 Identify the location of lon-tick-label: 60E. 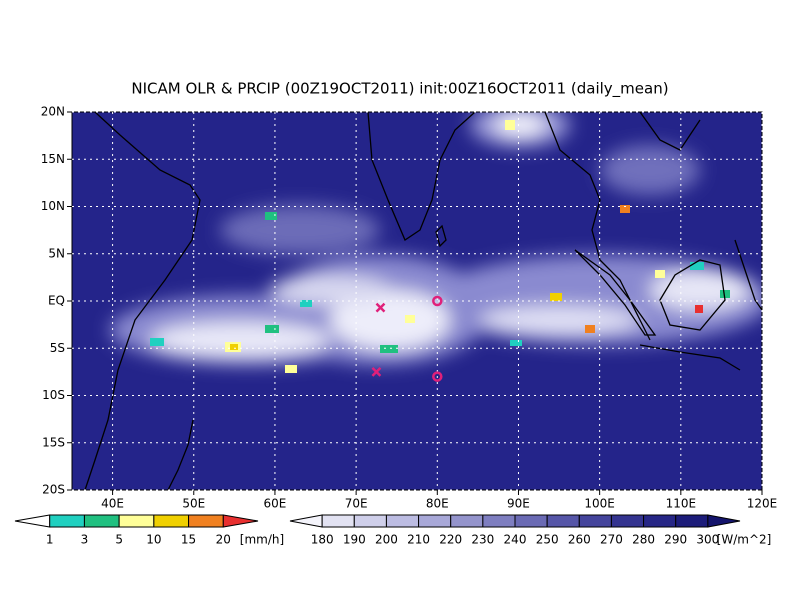
(275, 504).